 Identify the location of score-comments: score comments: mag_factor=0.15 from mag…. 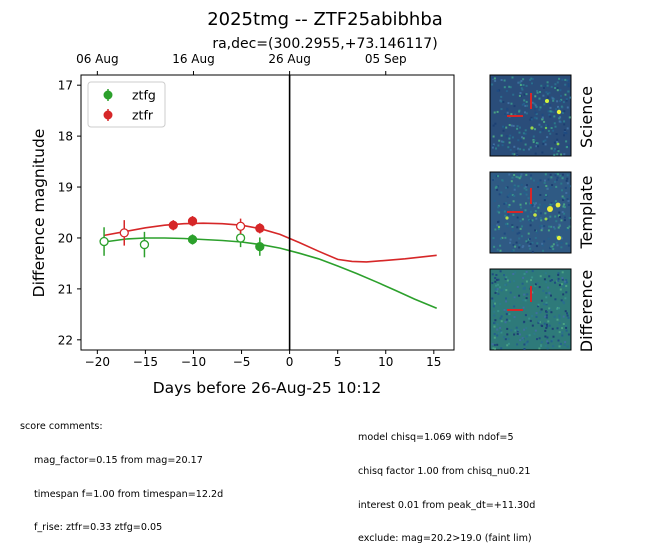
(121, 472).